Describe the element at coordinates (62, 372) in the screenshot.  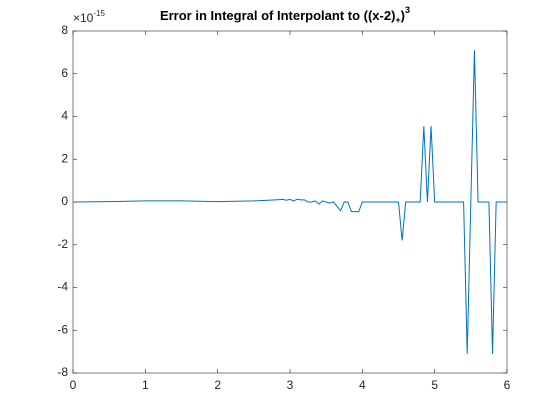
I see `y-tick-label: -8` at that location.